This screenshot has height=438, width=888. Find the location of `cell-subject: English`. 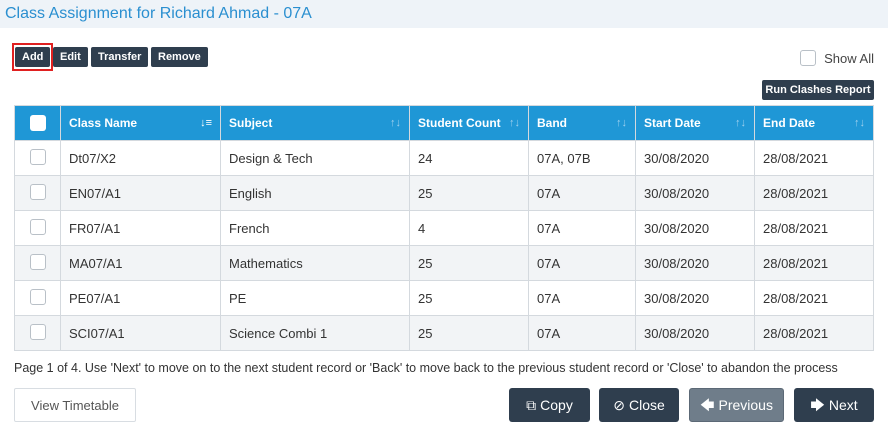

cell-subject: English is located at coordinates (315, 193).